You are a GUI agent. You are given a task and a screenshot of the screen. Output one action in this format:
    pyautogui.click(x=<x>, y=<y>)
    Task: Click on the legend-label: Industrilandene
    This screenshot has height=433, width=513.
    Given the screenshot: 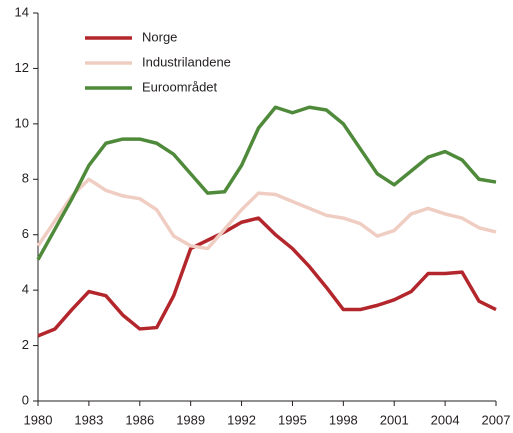 What is the action you would take?
    pyautogui.click(x=186, y=61)
    